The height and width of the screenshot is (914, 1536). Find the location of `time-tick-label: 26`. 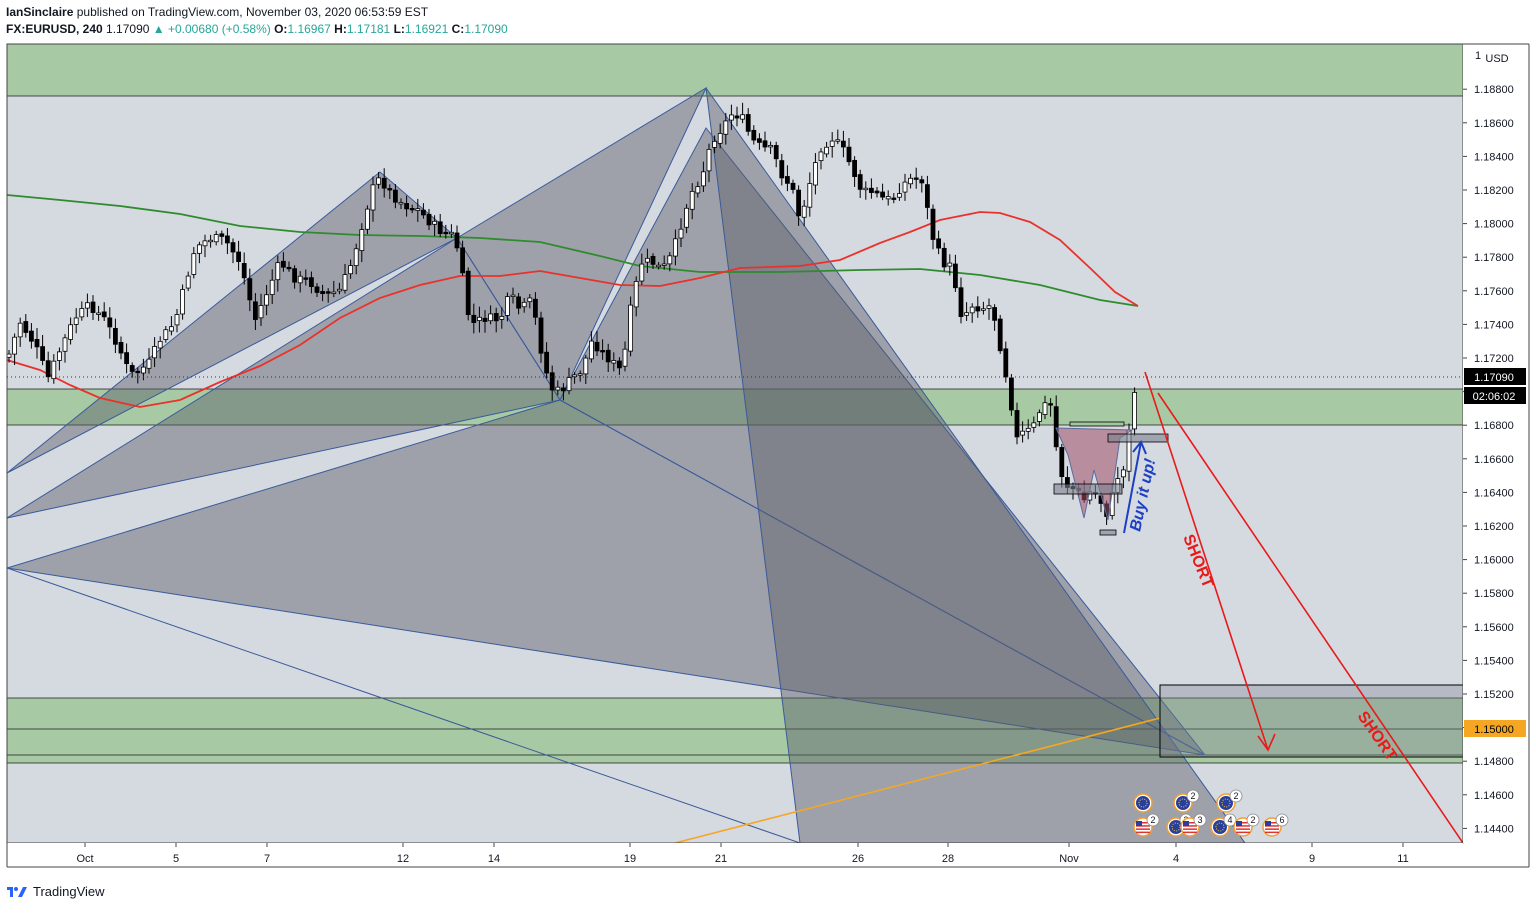

time-tick-label: 26 is located at coordinates (858, 859).